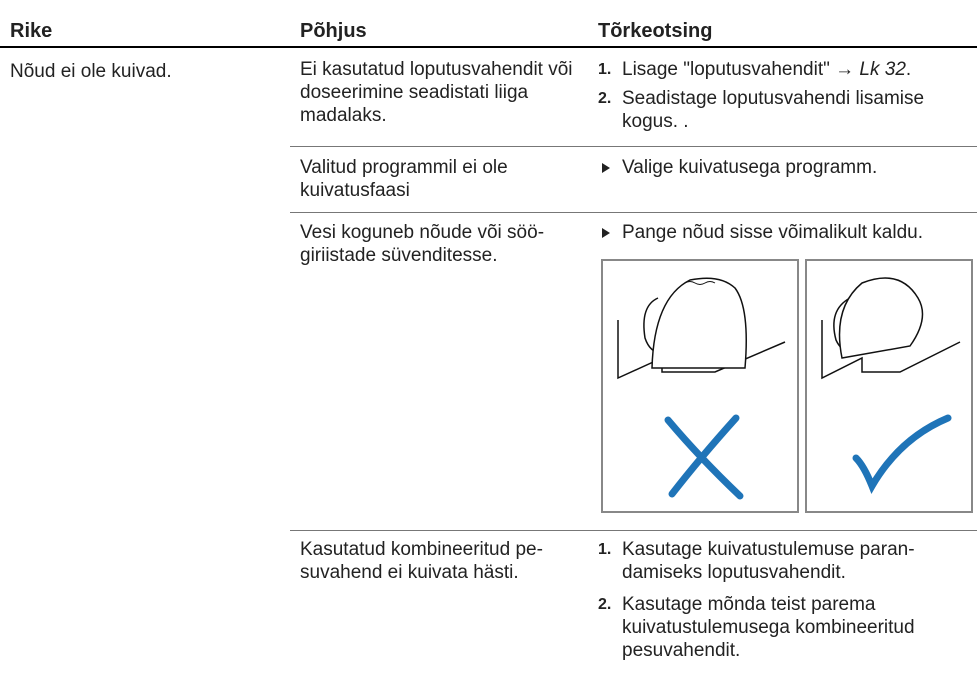 This screenshot has width=977, height=675. What do you see at coordinates (700, 283) in the screenshot?
I see `water` at bounding box center [700, 283].